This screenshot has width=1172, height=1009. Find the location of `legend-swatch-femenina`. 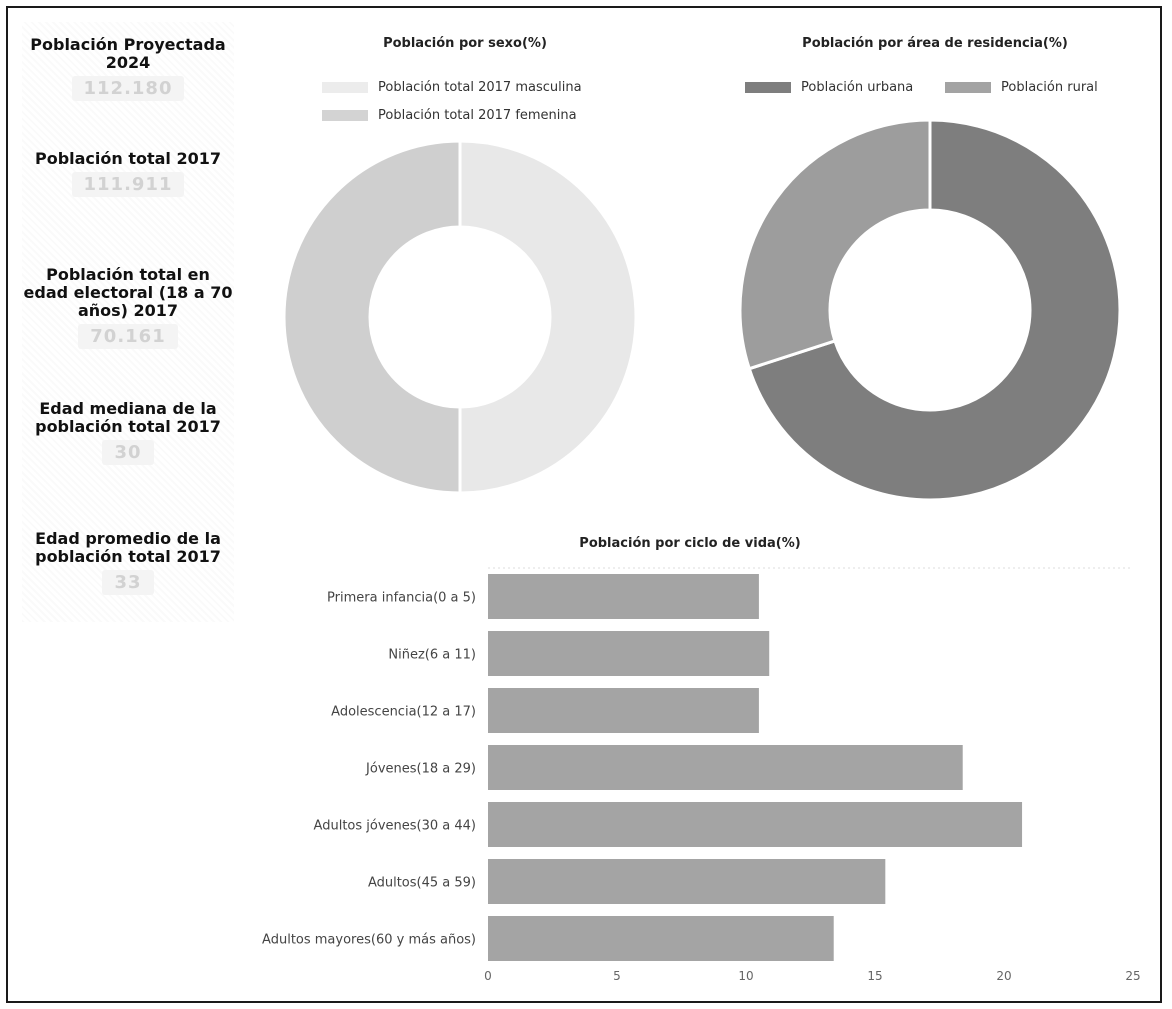

legend-swatch-femenina is located at coordinates (345, 115).